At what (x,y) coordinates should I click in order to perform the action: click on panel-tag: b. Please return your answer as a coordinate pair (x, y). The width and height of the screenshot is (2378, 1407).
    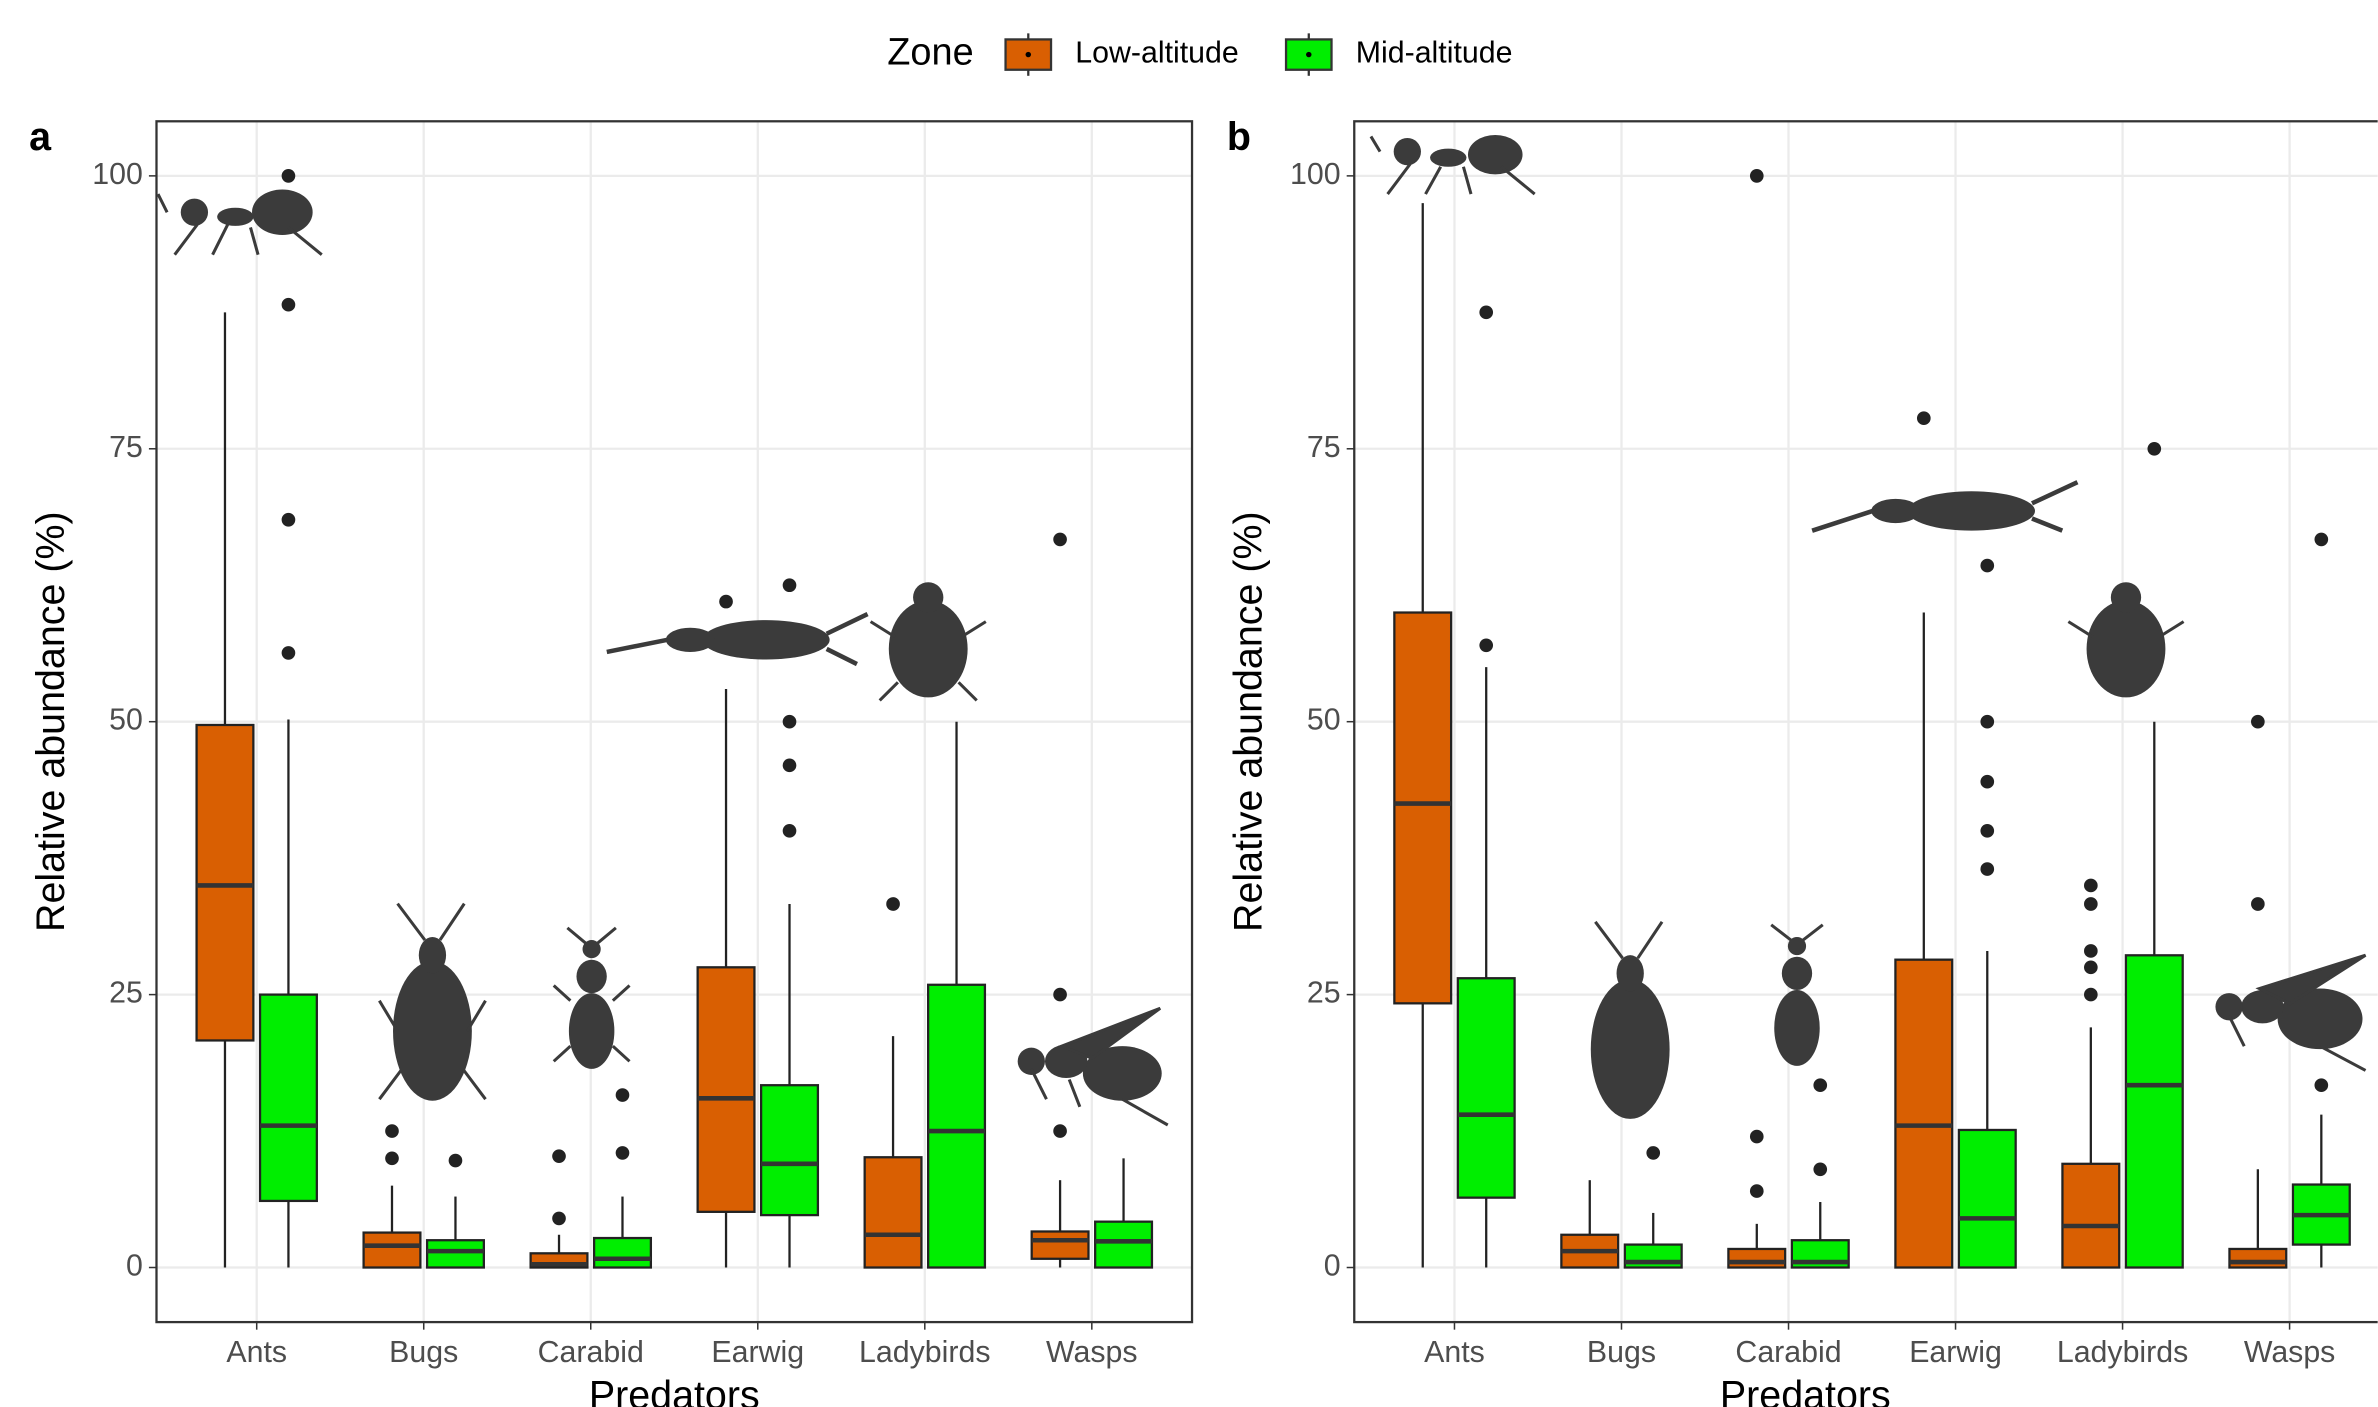
    Looking at the image, I should click on (1239, 137).